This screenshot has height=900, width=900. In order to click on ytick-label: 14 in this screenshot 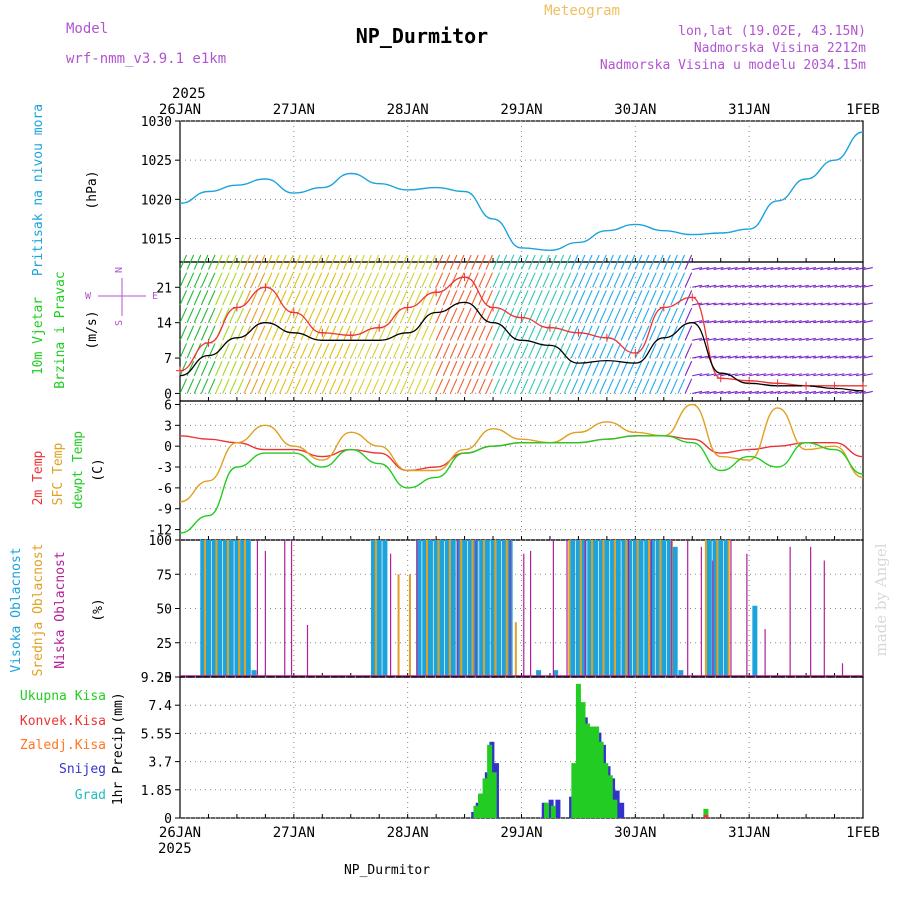, I will do `click(164, 324)`.